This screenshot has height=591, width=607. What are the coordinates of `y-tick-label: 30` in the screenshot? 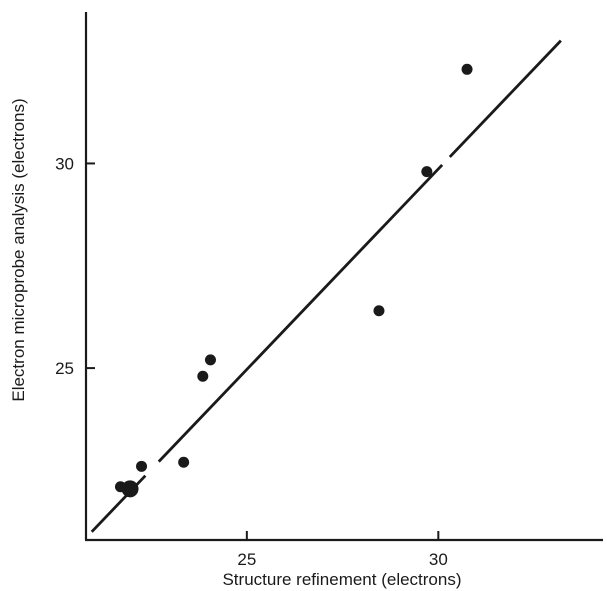 It's located at (64, 163).